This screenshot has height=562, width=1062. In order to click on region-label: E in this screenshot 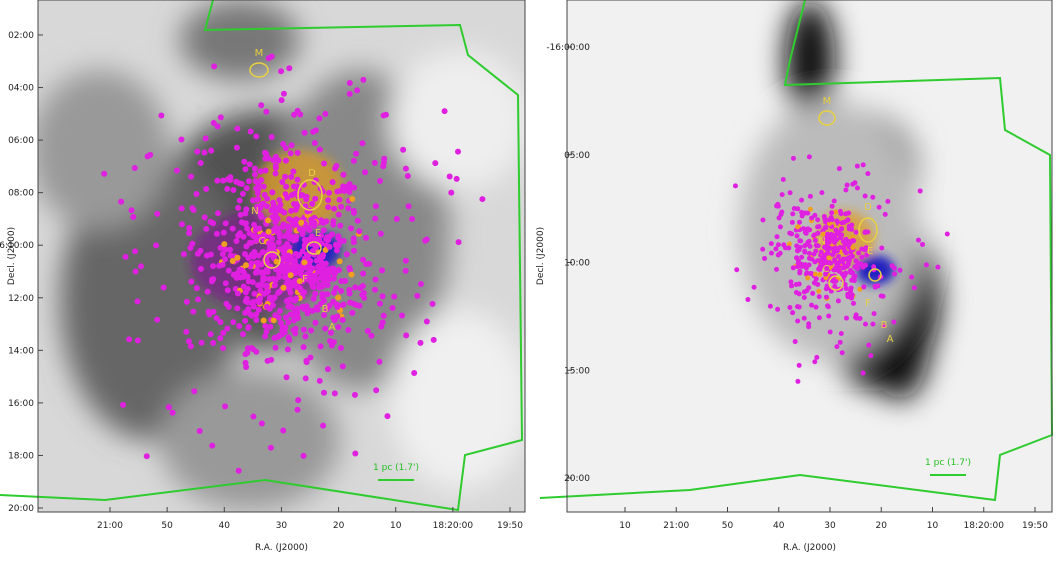, I will do `click(318, 233)`.